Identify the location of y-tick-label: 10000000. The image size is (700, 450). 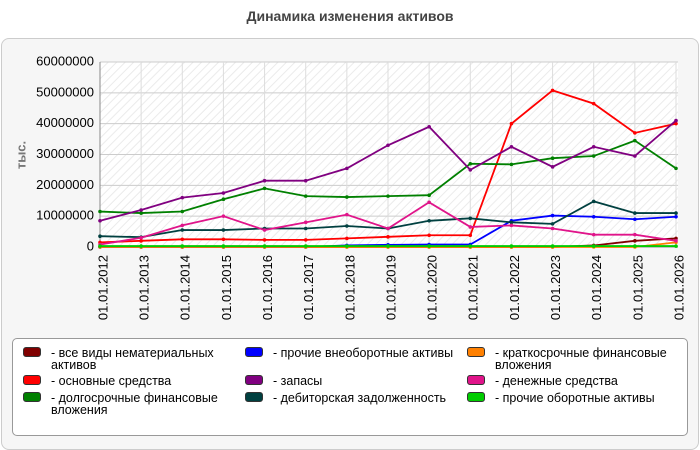
(65, 215).